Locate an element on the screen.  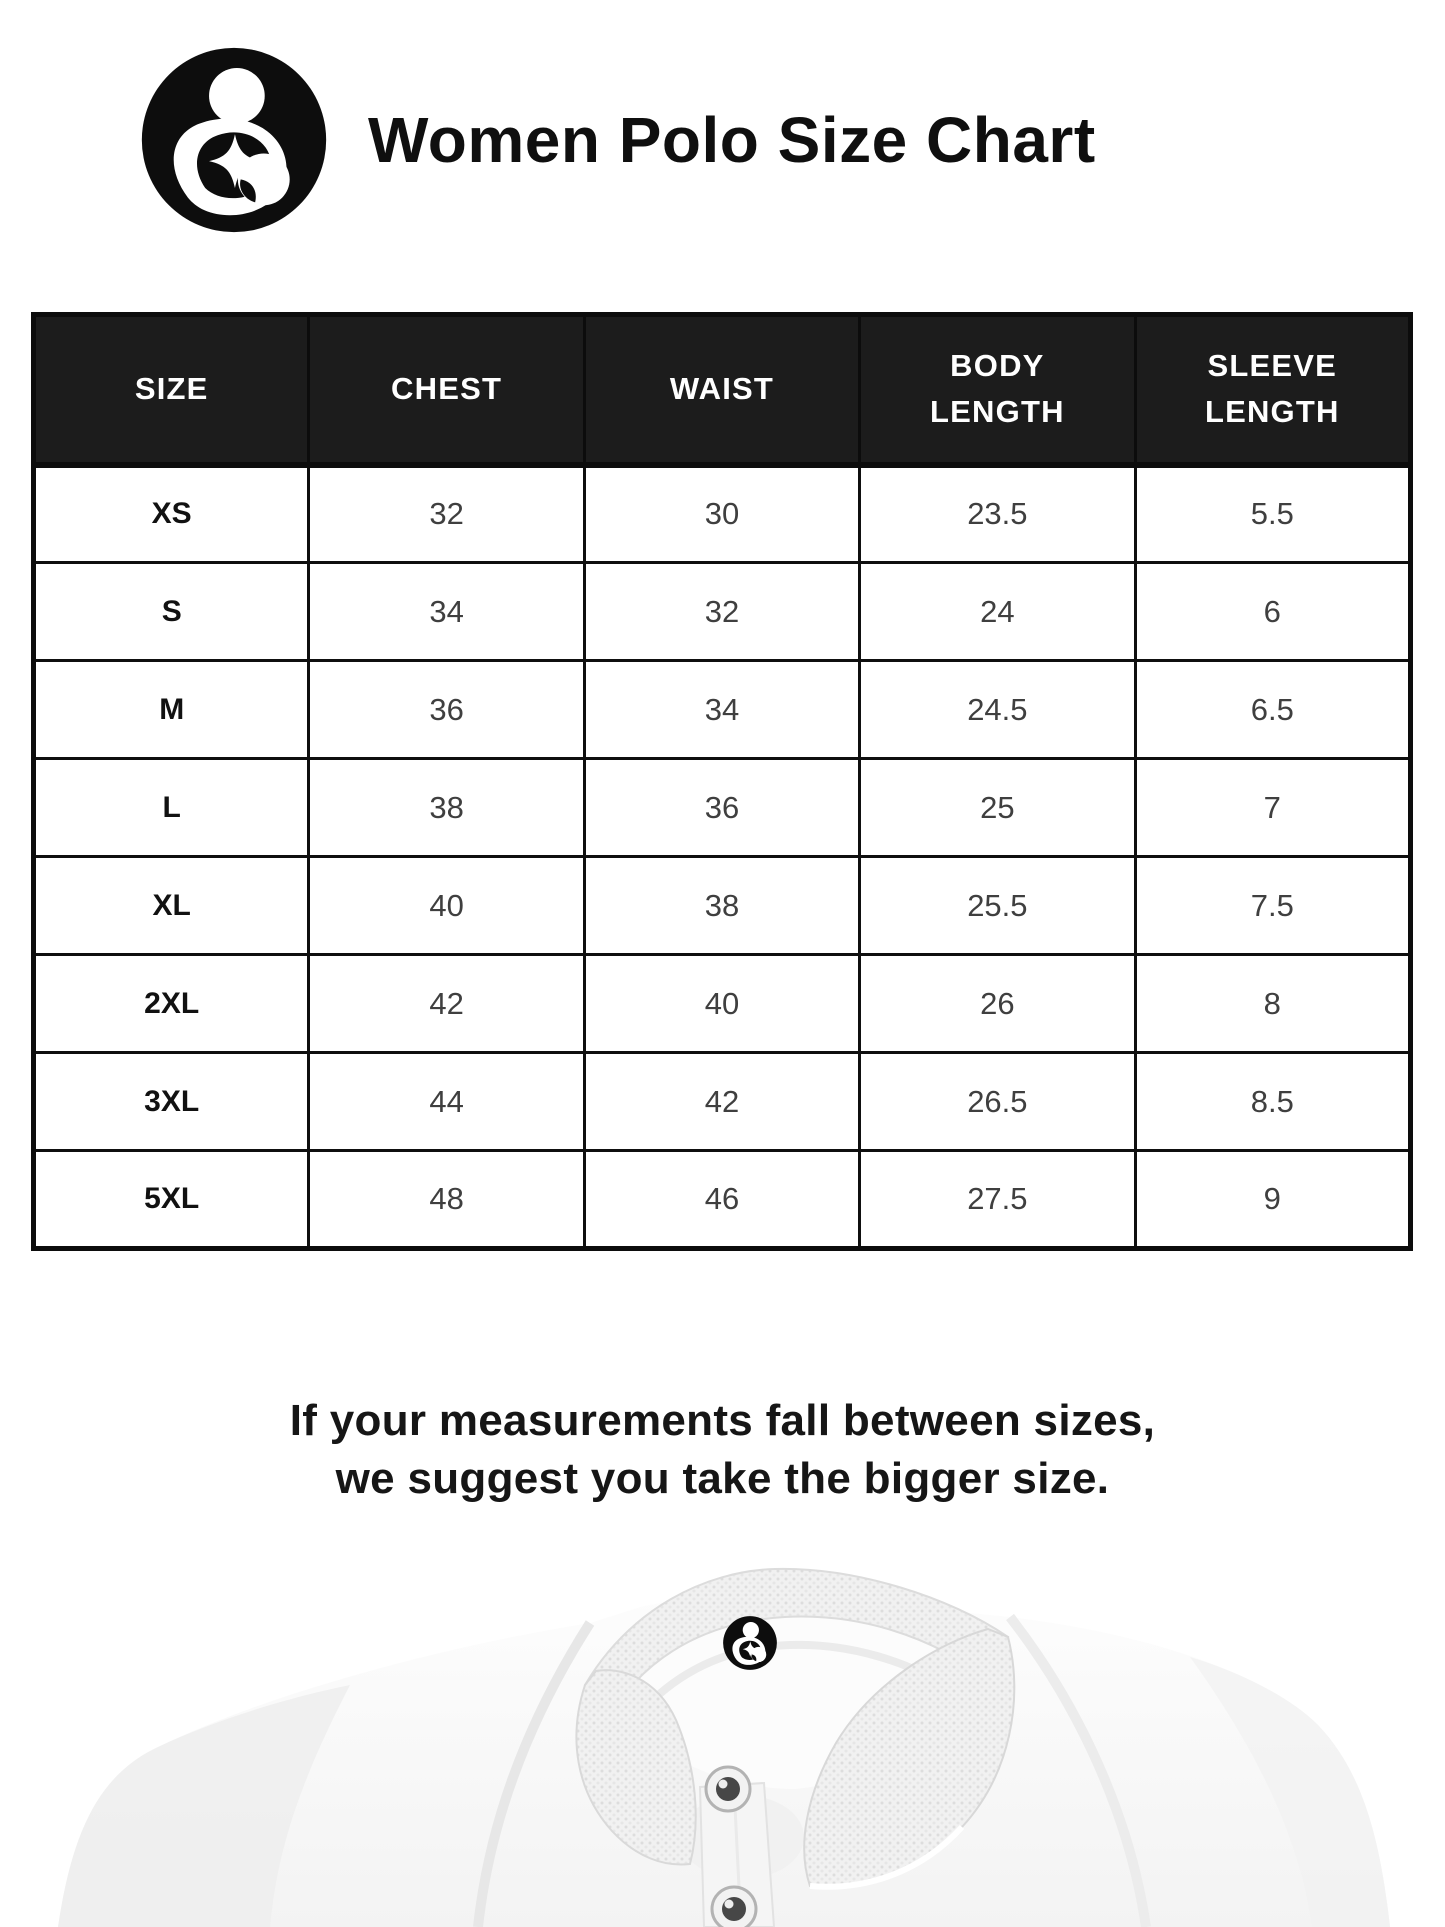
column-header-waist: WAIST is located at coordinates (722, 390).